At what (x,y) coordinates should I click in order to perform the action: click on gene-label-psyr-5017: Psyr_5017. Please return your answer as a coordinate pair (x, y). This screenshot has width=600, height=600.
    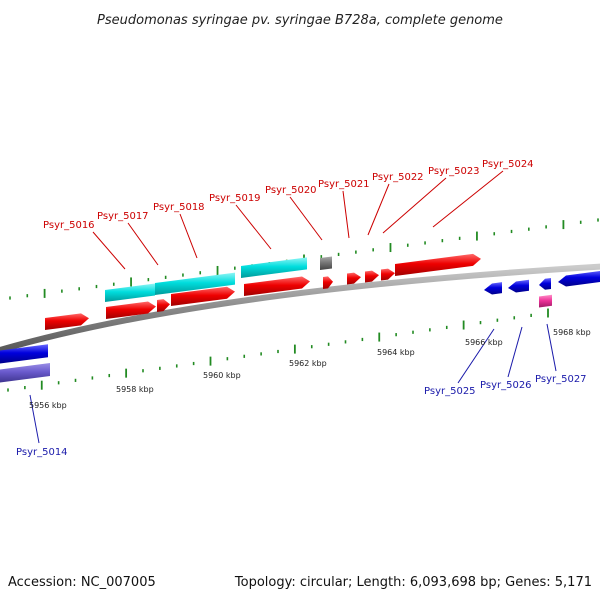
    Looking at the image, I should click on (123, 216).